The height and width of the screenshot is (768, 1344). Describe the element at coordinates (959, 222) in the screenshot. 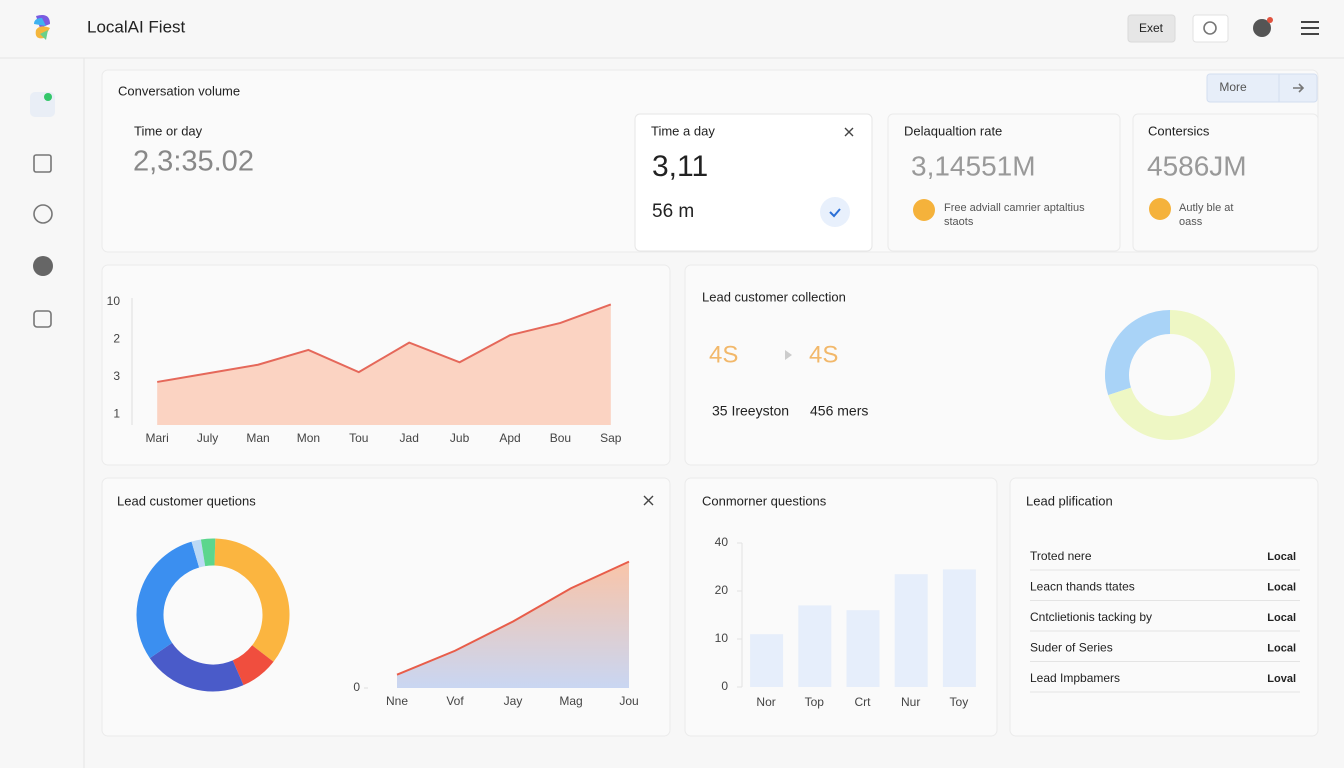

I see `stat-note: staots` at that location.